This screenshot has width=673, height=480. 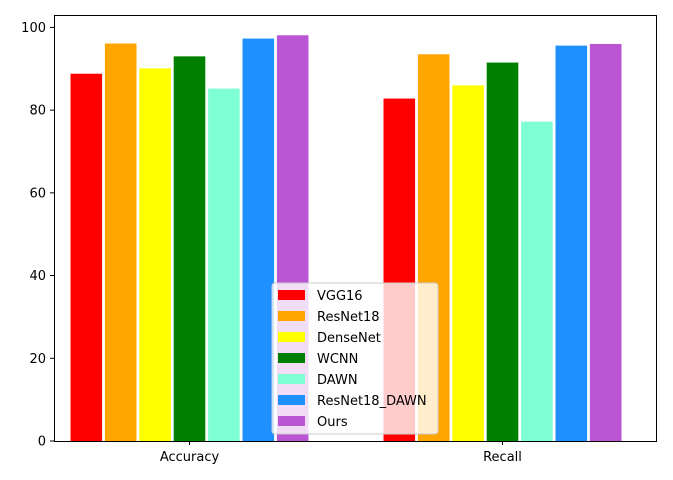 What do you see at coordinates (37, 111) in the screenshot?
I see `y-tick-label: 80` at bounding box center [37, 111].